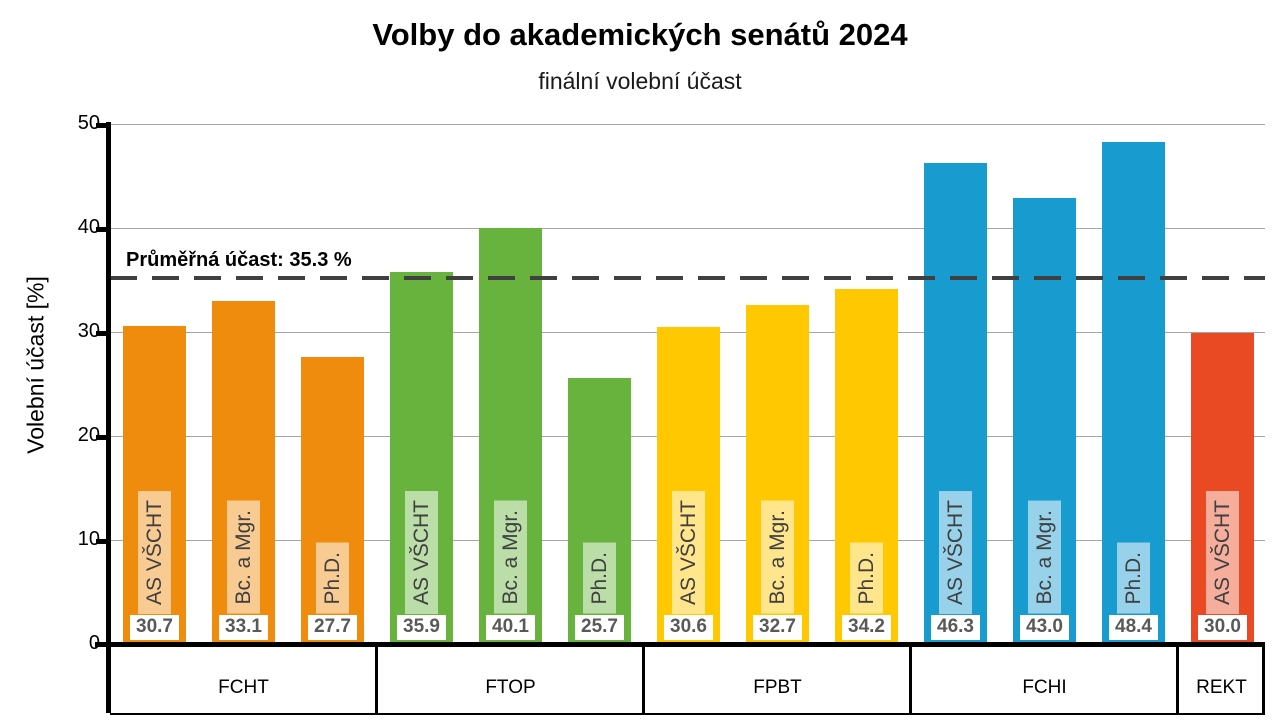  What do you see at coordinates (640, 81) in the screenshot?
I see `chart-subtitle: finální volební účast` at bounding box center [640, 81].